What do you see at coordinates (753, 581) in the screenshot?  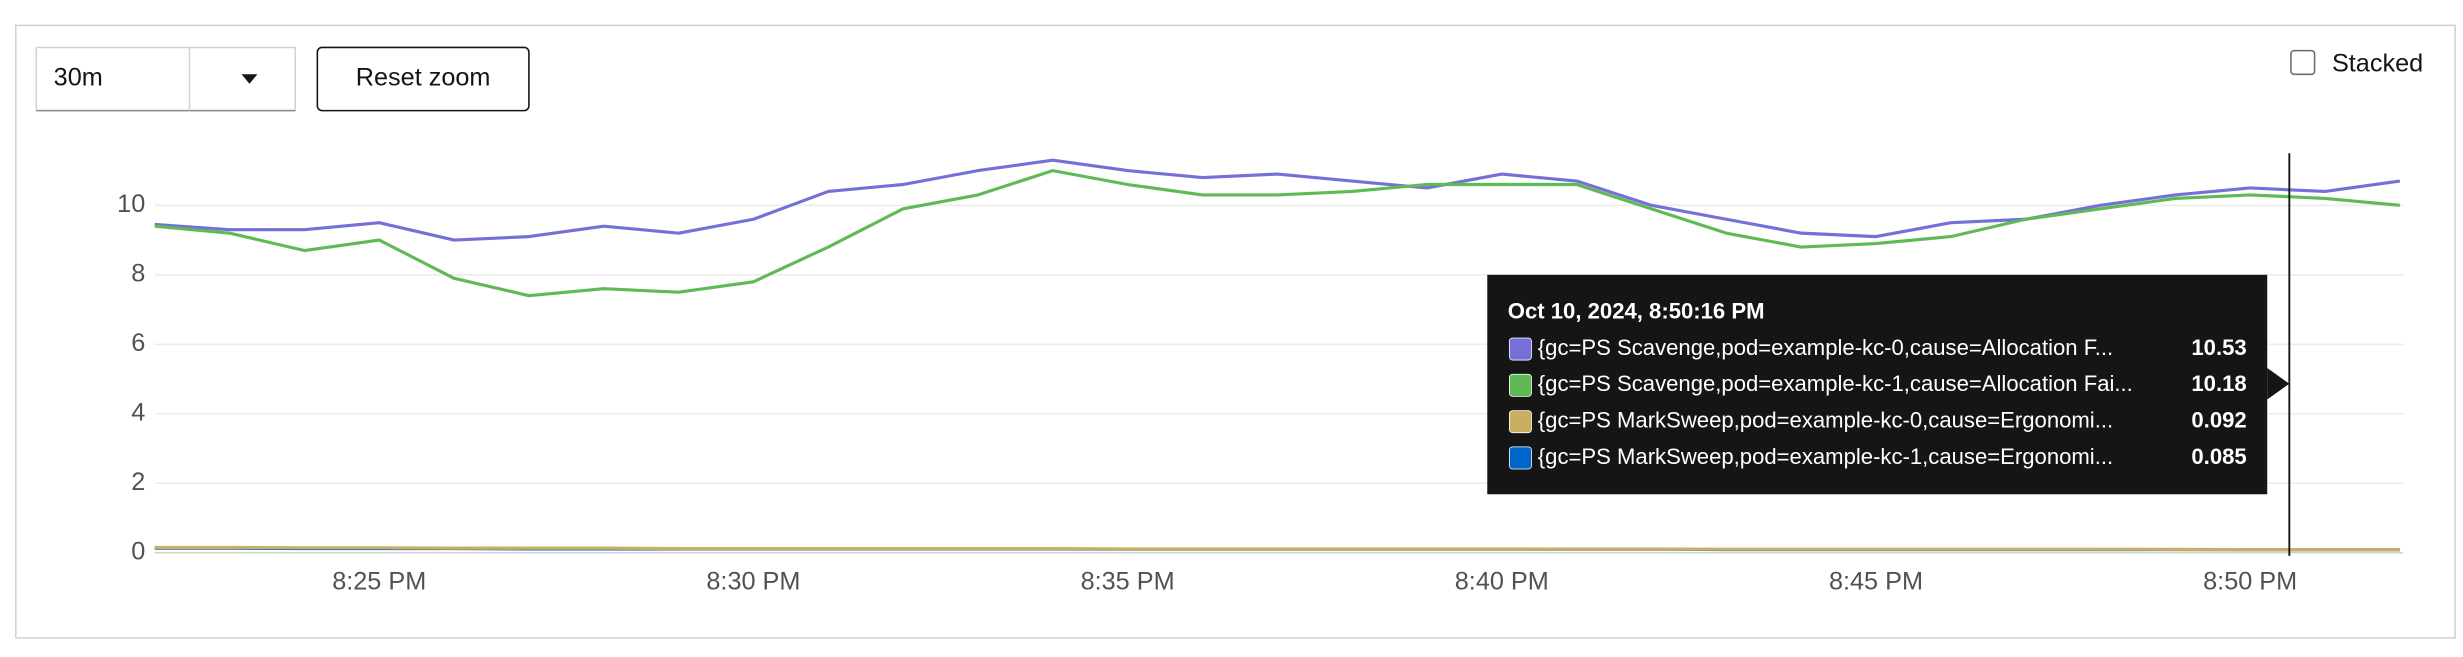 I see `x-tick-label: 8:30 PM` at bounding box center [753, 581].